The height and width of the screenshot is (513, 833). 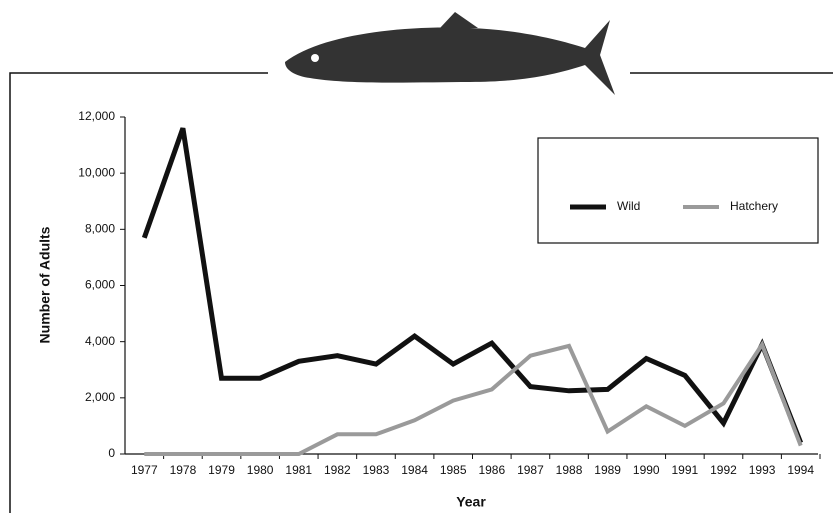 What do you see at coordinates (491, 470) in the screenshot?
I see `x-tick-label: 1986` at bounding box center [491, 470].